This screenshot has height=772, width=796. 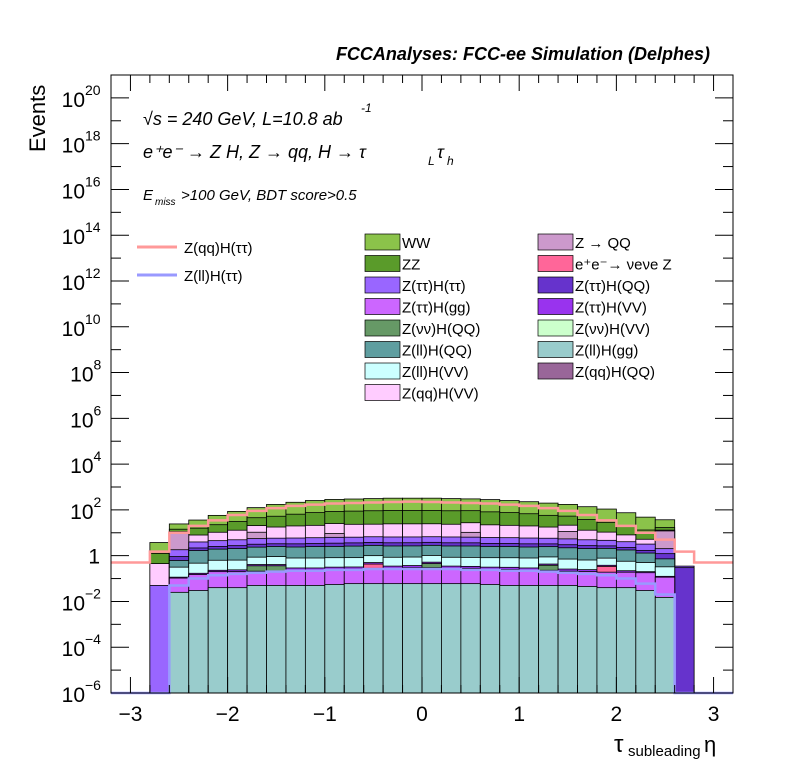 I want to click on y-tick-label-exp: 20, so click(x=93, y=90).